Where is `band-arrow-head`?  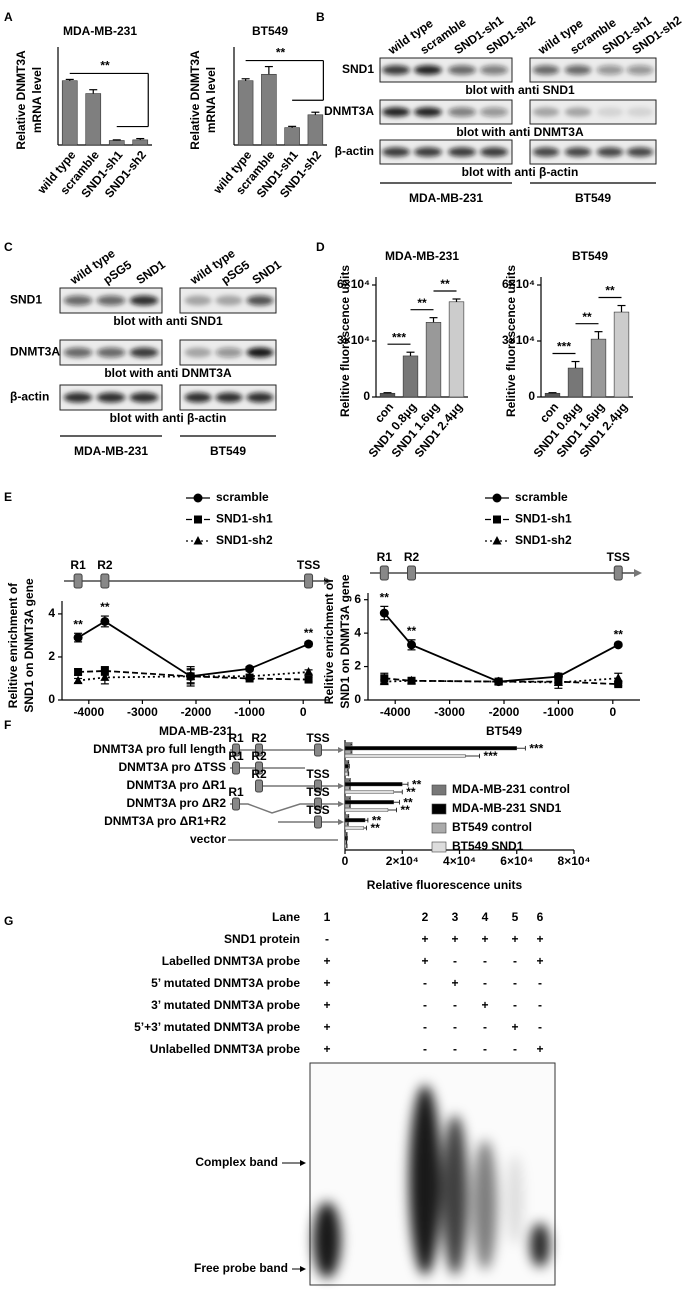 band-arrow-head is located at coordinates (303, 1269).